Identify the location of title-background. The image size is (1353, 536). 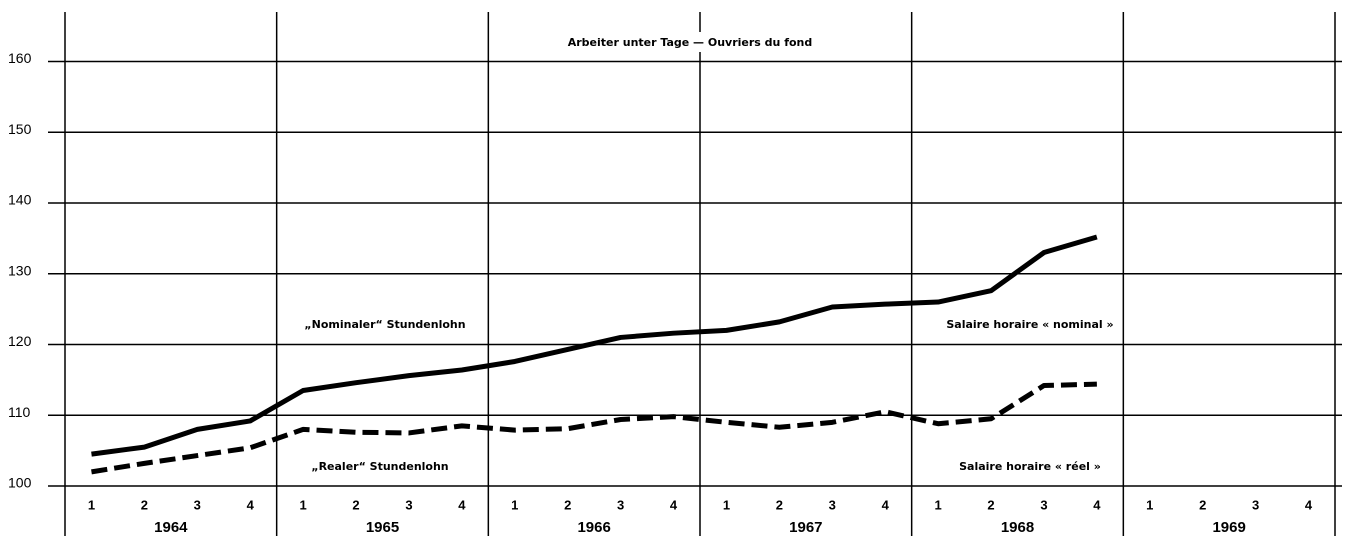
(690, 42).